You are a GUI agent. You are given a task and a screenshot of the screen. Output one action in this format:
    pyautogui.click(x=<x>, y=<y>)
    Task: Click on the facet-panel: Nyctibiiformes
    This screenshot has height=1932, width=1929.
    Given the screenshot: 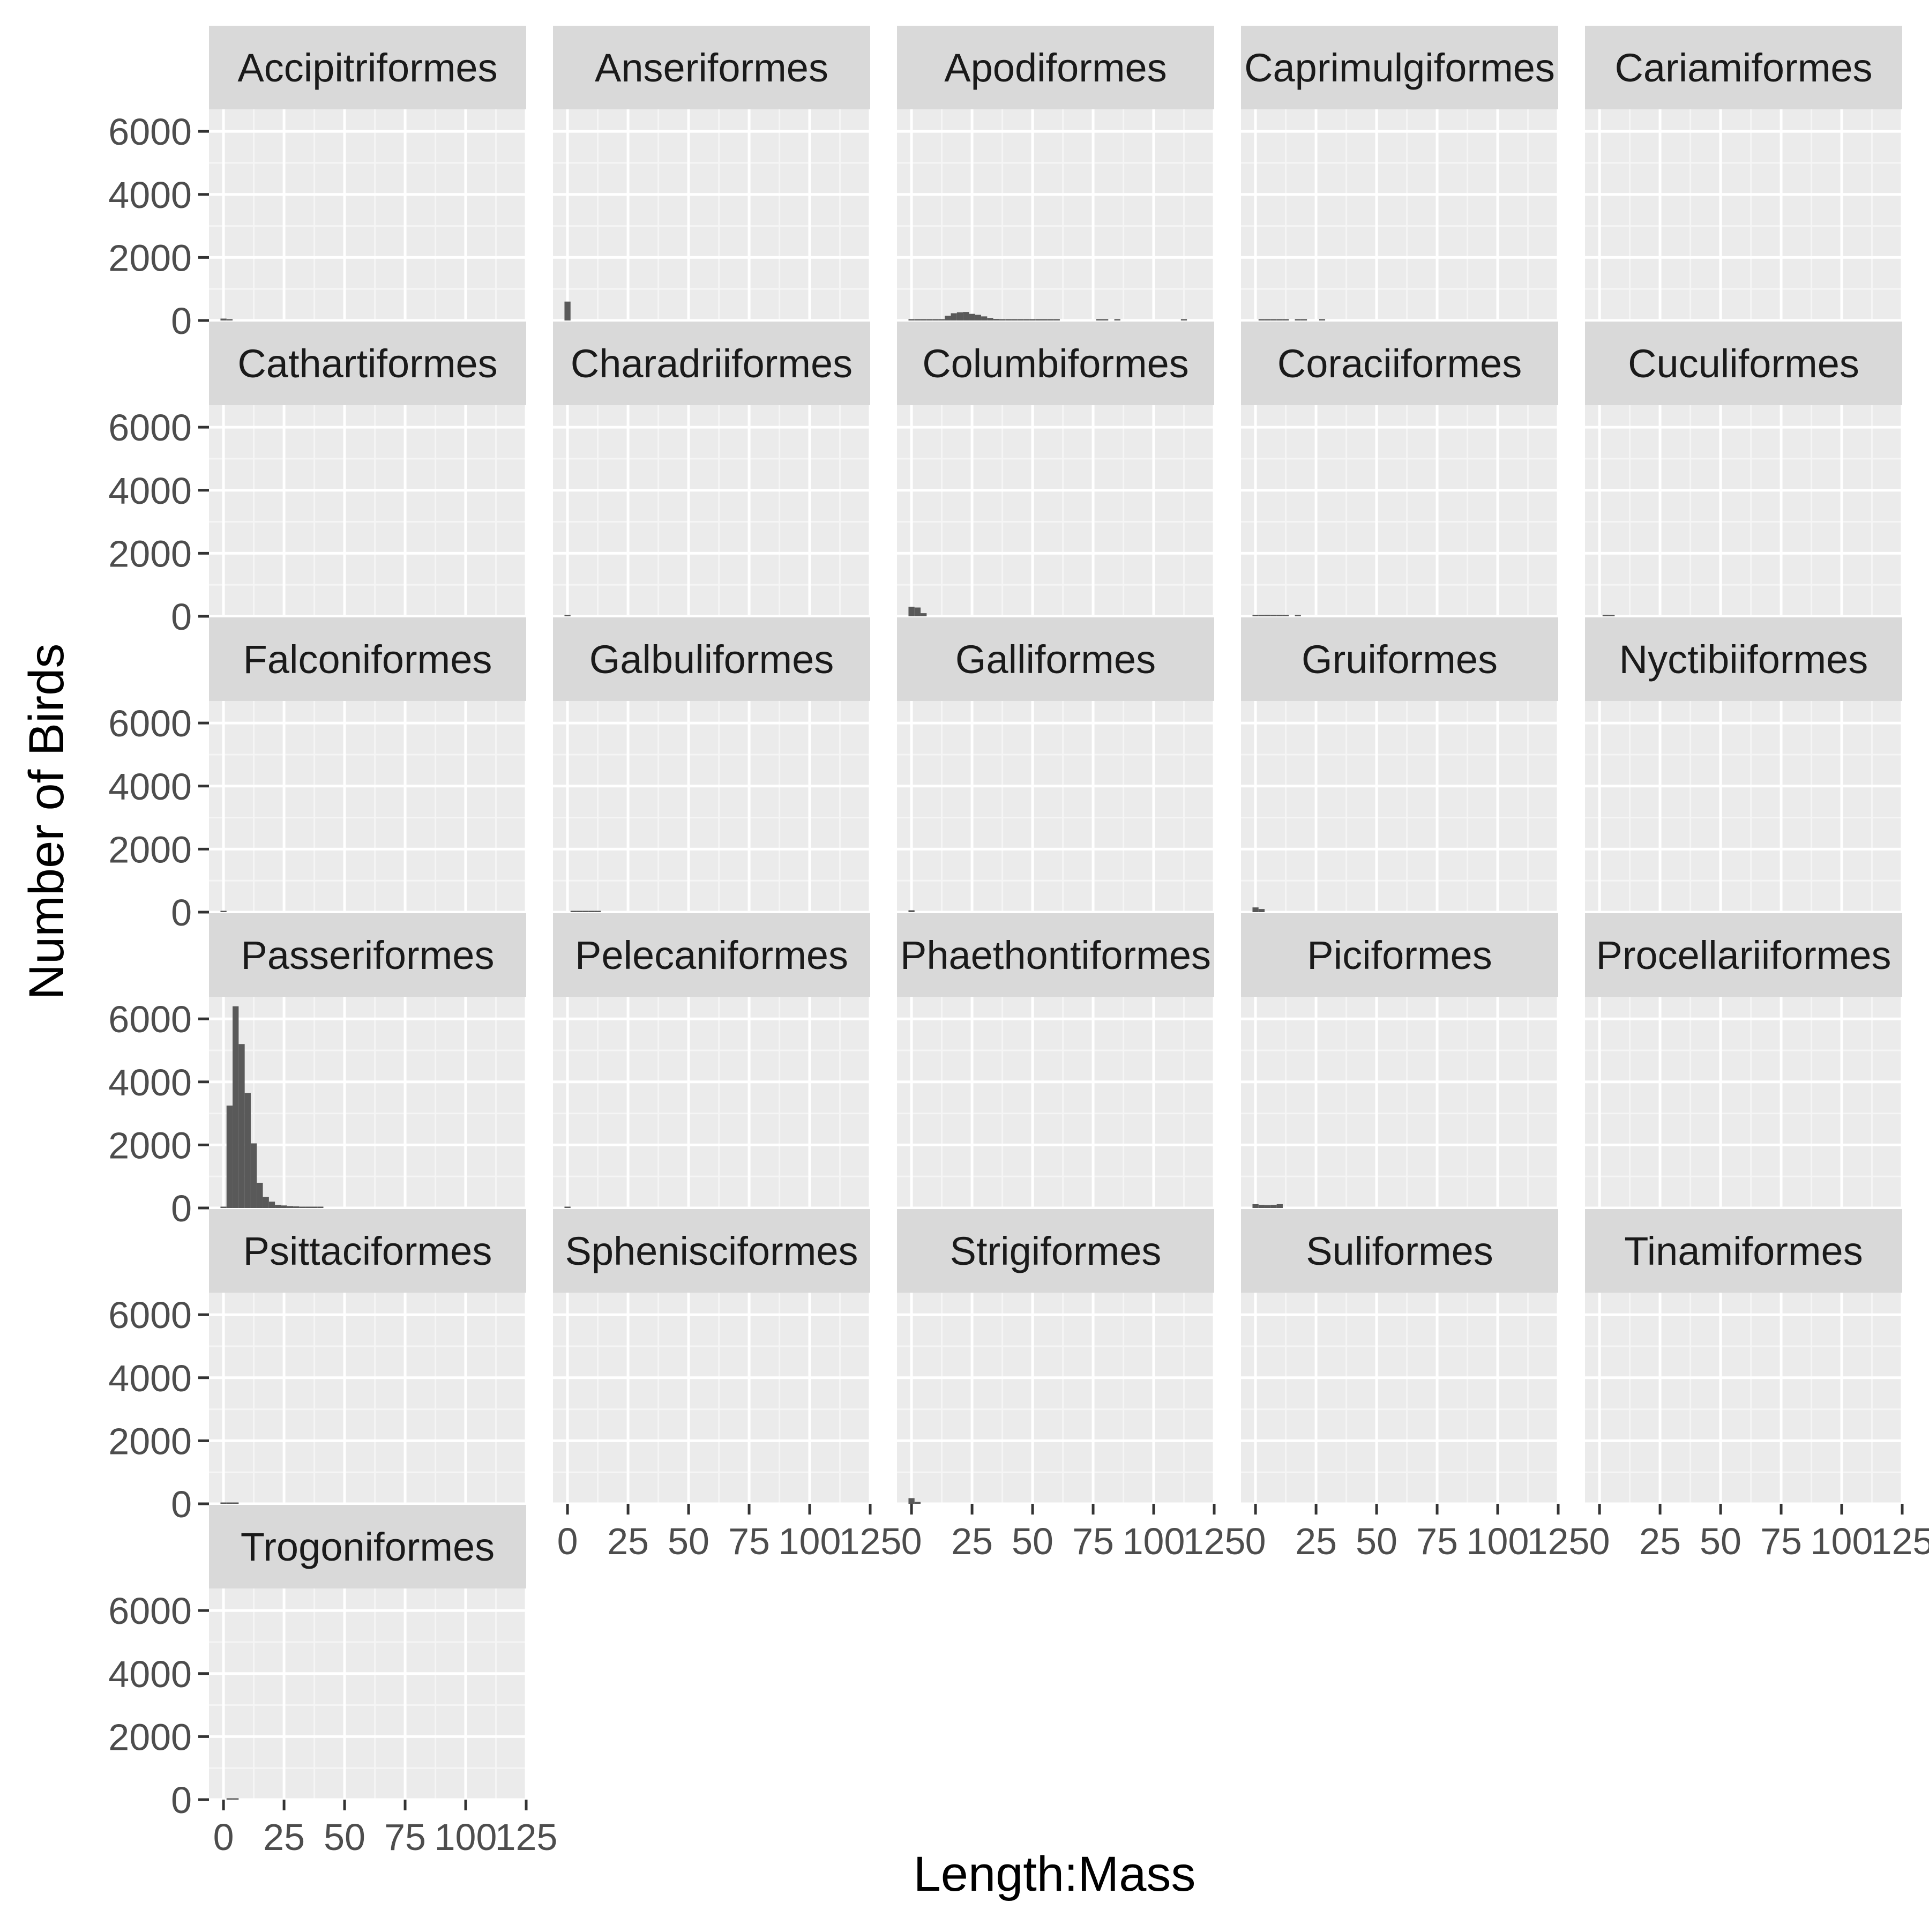 What is the action you would take?
    pyautogui.click(x=1745, y=765)
    